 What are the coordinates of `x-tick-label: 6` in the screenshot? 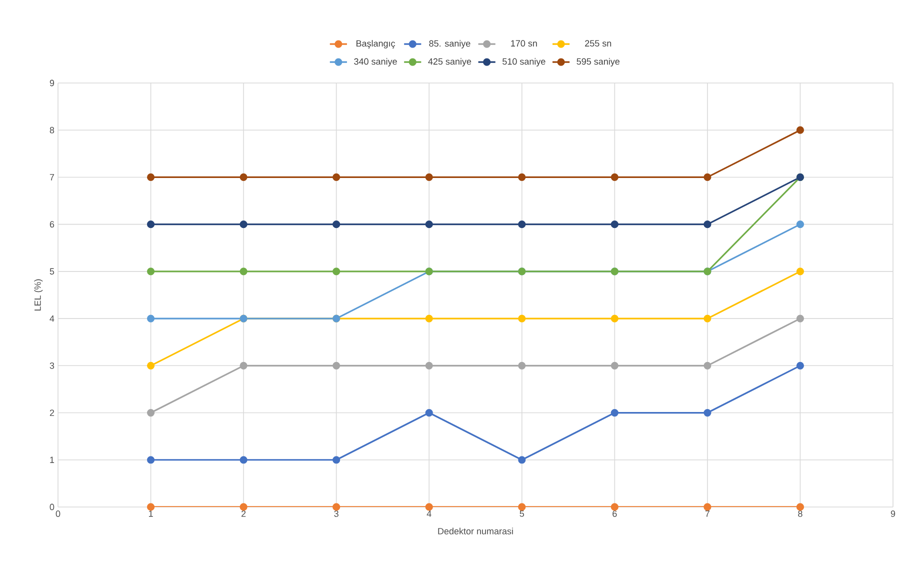 It's located at (614, 513).